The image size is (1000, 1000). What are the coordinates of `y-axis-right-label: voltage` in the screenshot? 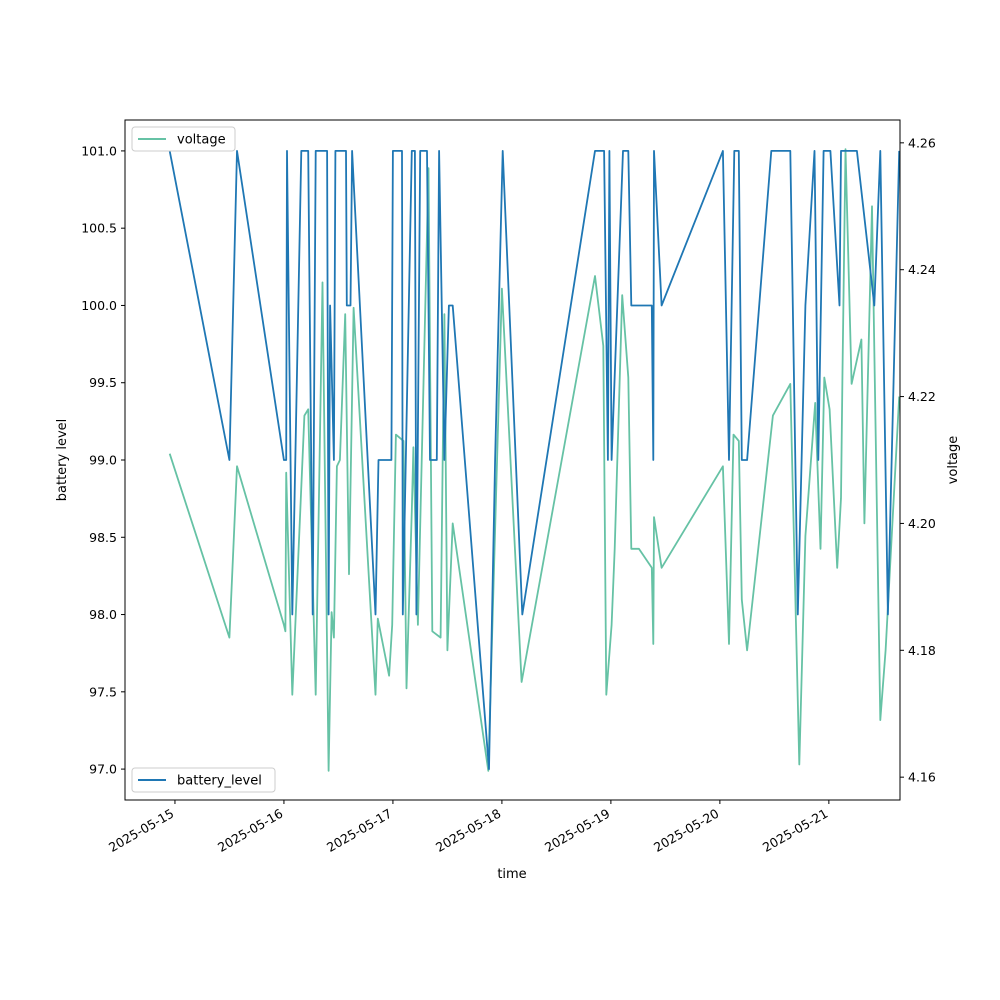 It's located at (953, 460).